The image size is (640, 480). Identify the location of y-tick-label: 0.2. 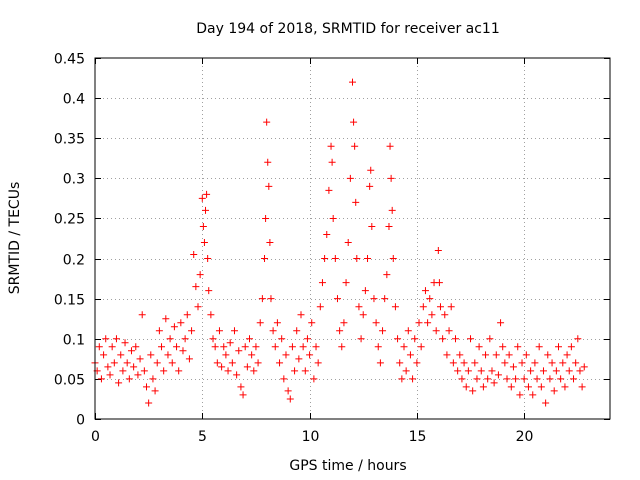
(74, 261).